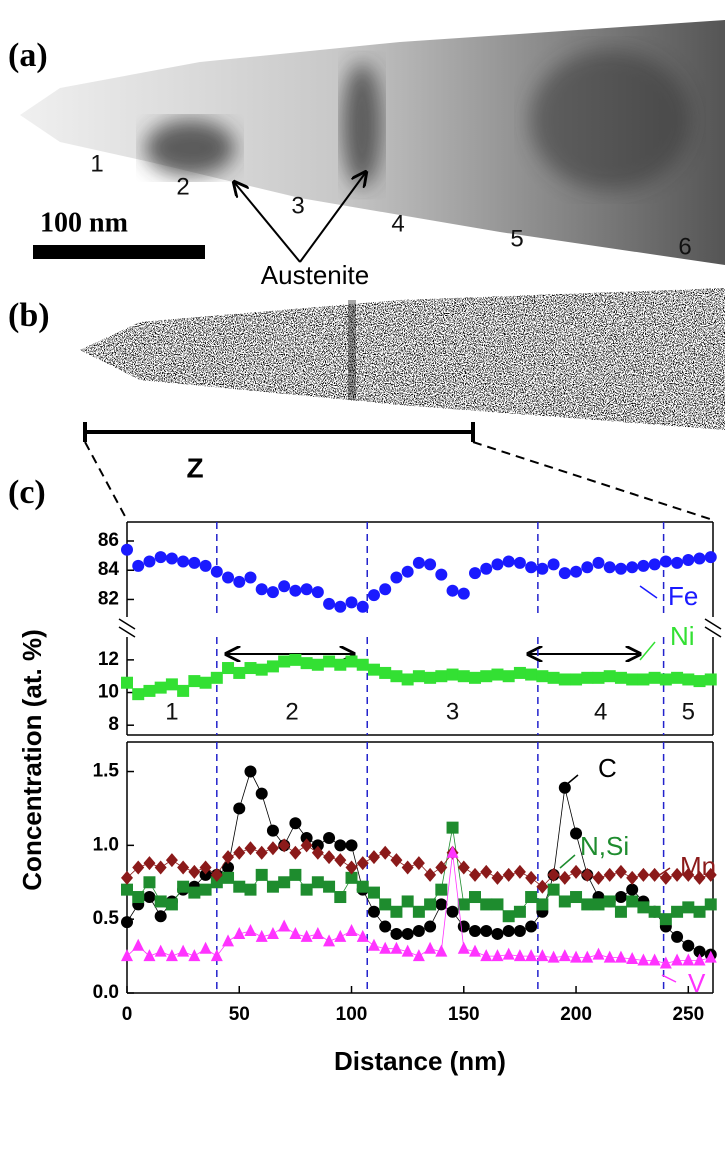  Describe the element at coordinates (604, 846) in the screenshot. I see `series-label: N,Si` at that location.